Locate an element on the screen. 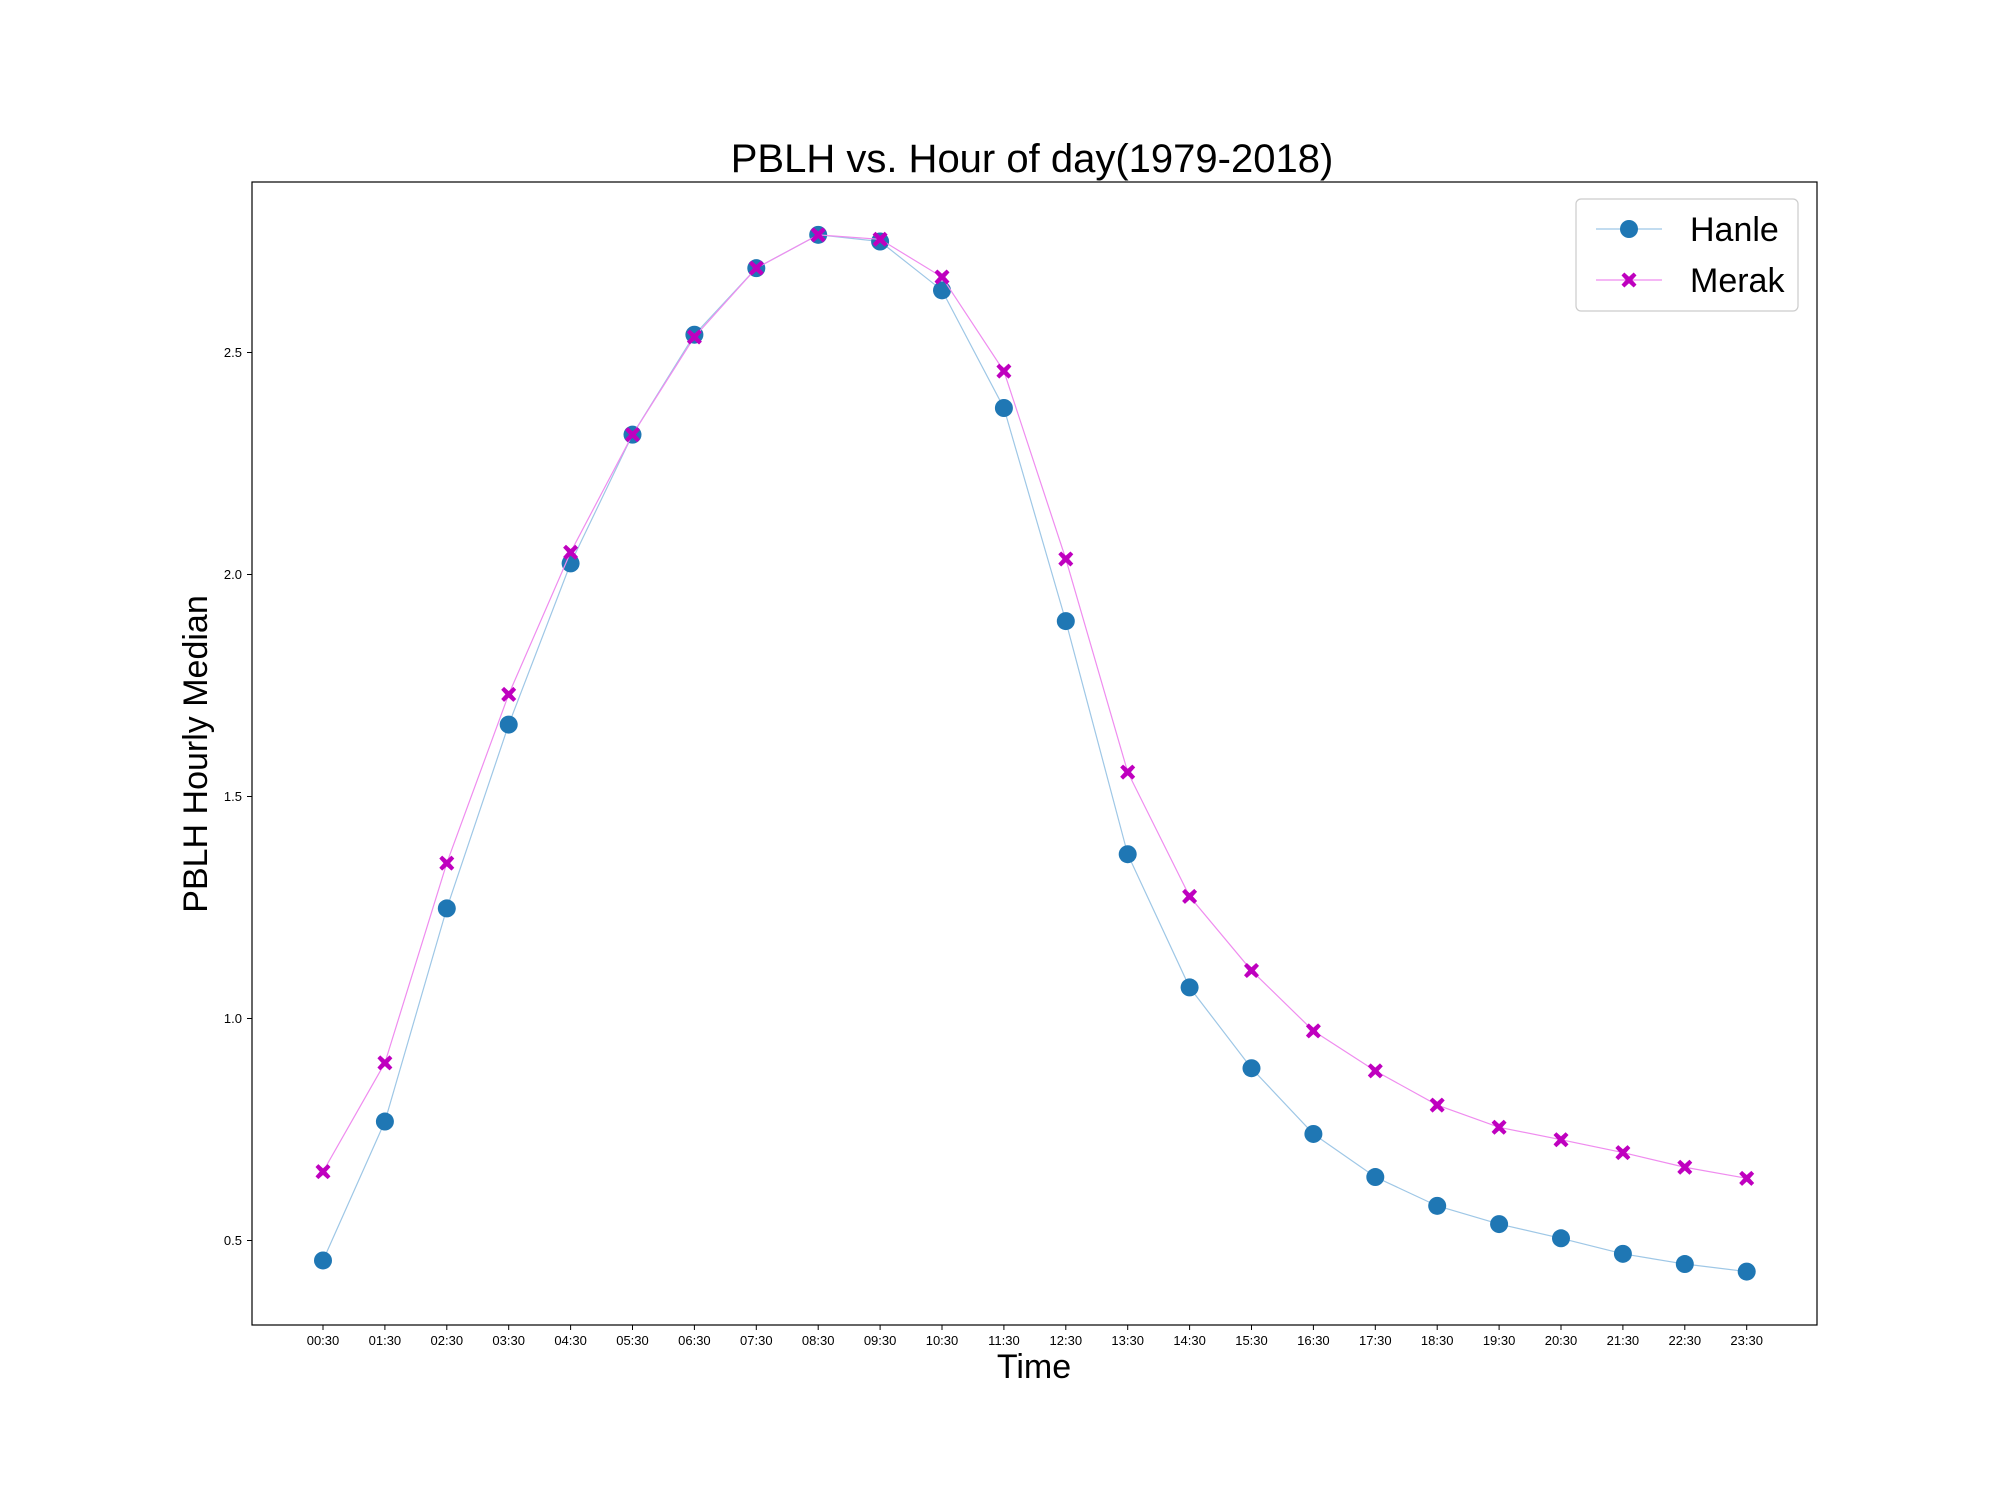 The image size is (2000, 1500). legend-item: Hanle is located at coordinates (1687, 230).